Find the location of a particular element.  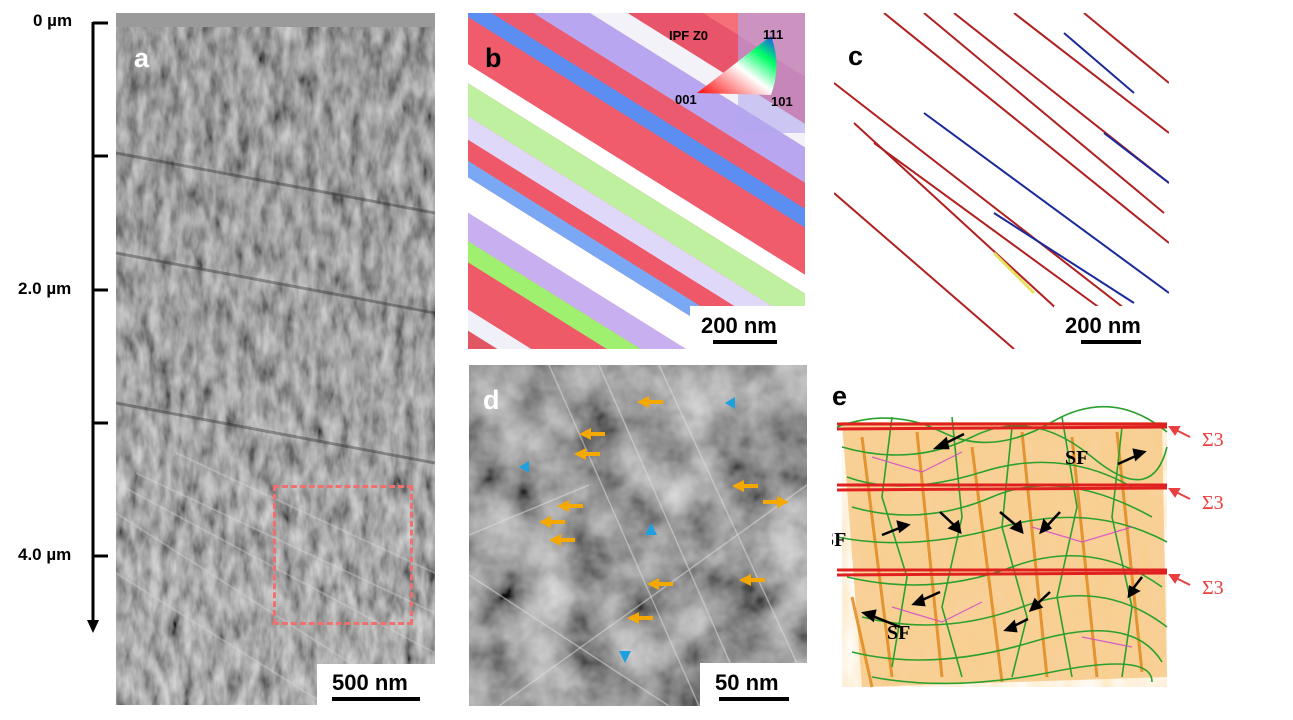

tem-stacking-fault-image is located at coordinates (638, 535).